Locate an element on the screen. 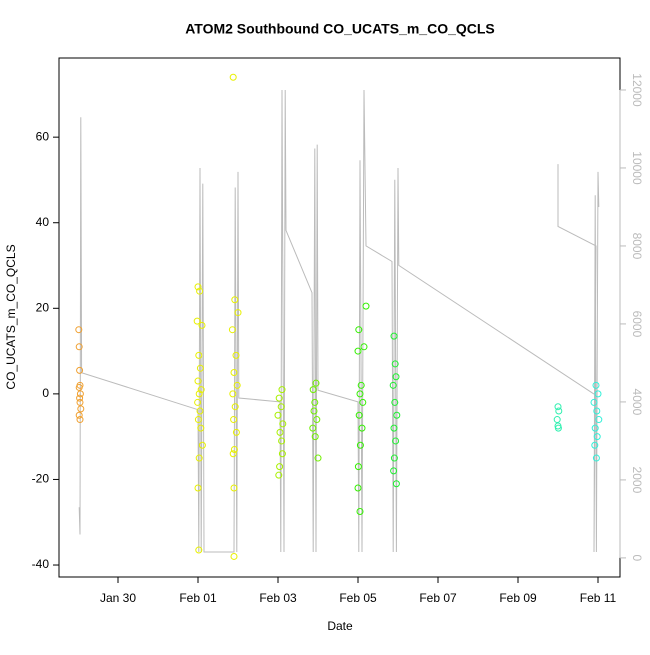 This screenshot has width=650, height=655. y2-tick-label: 8000 is located at coordinates (637, 246).